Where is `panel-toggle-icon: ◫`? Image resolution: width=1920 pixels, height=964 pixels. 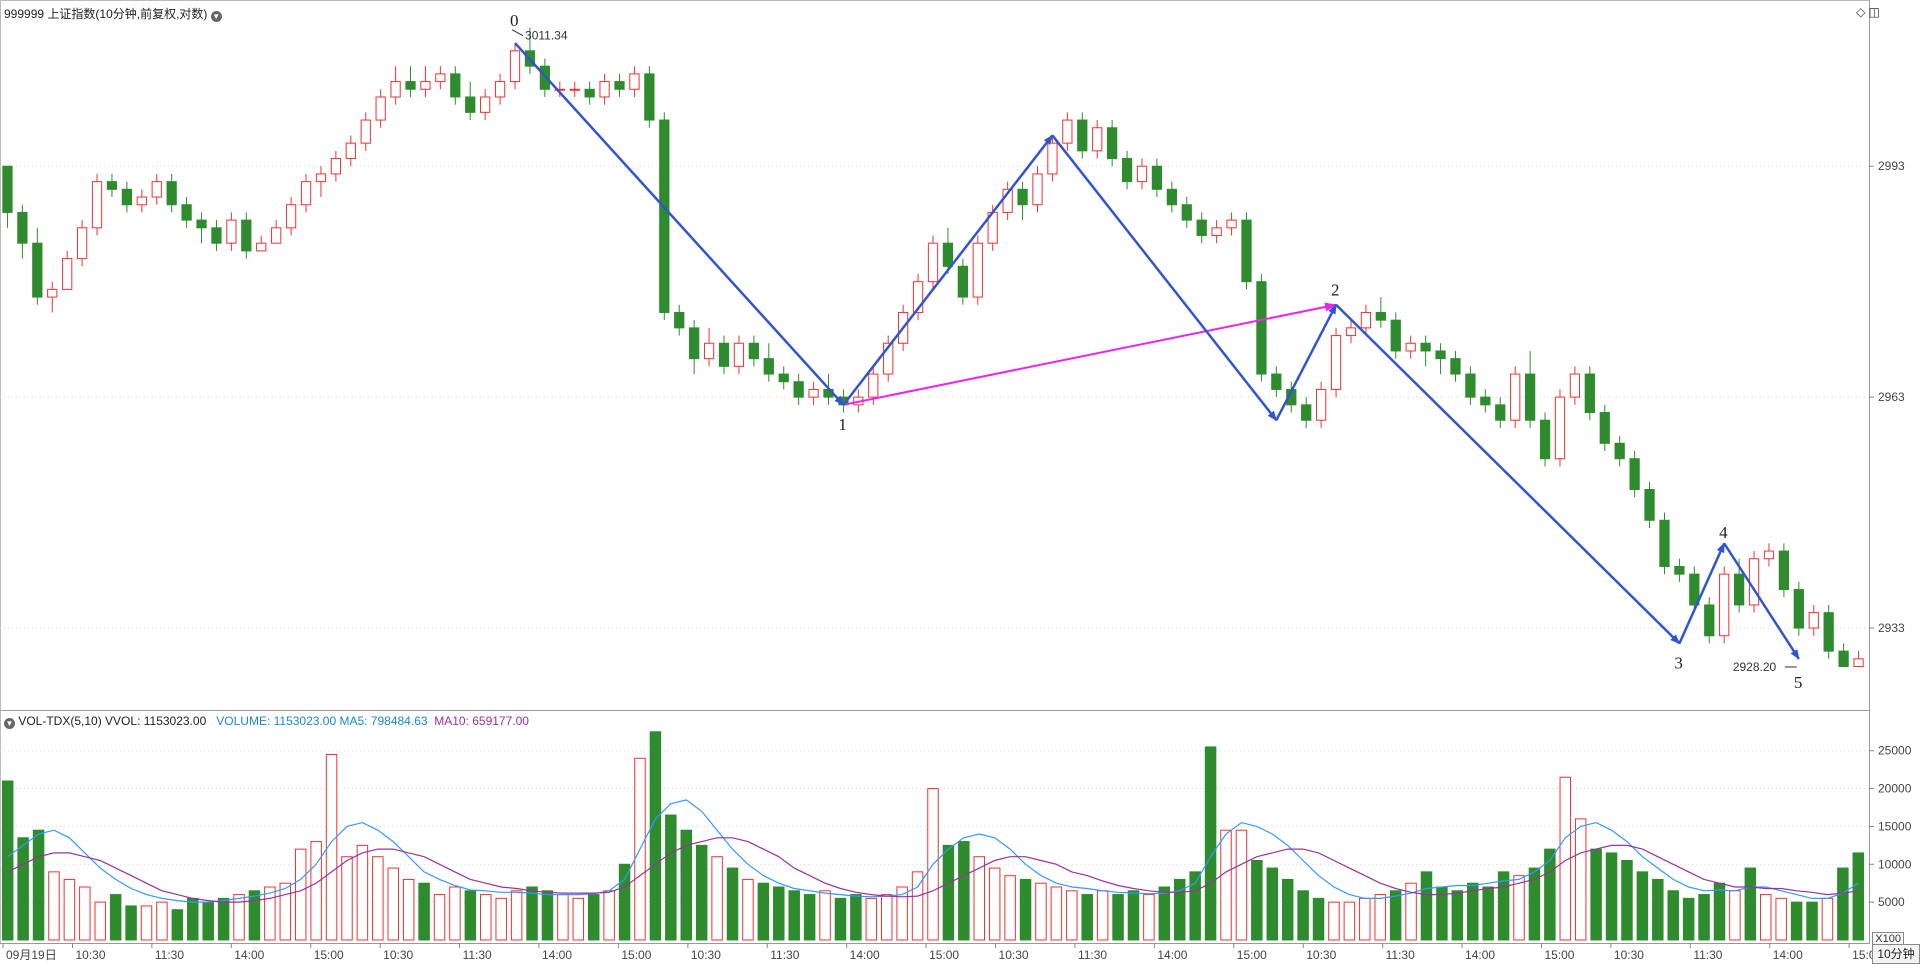 panel-toggle-icon: ◫ is located at coordinates (1874, 12).